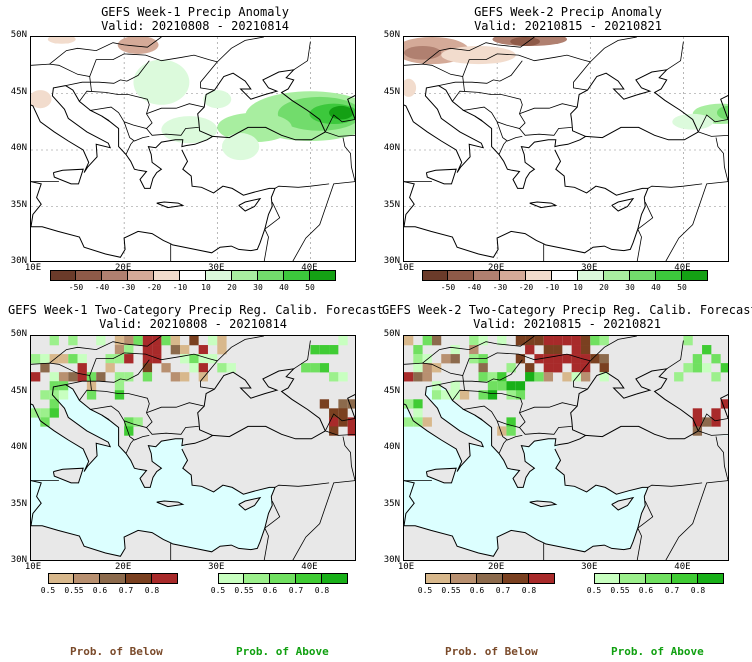 This screenshot has height=662, width=752. Describe the element at coordinates (123, 268) in the screenshot. I see `lon-tick-label: 20E` at that location.